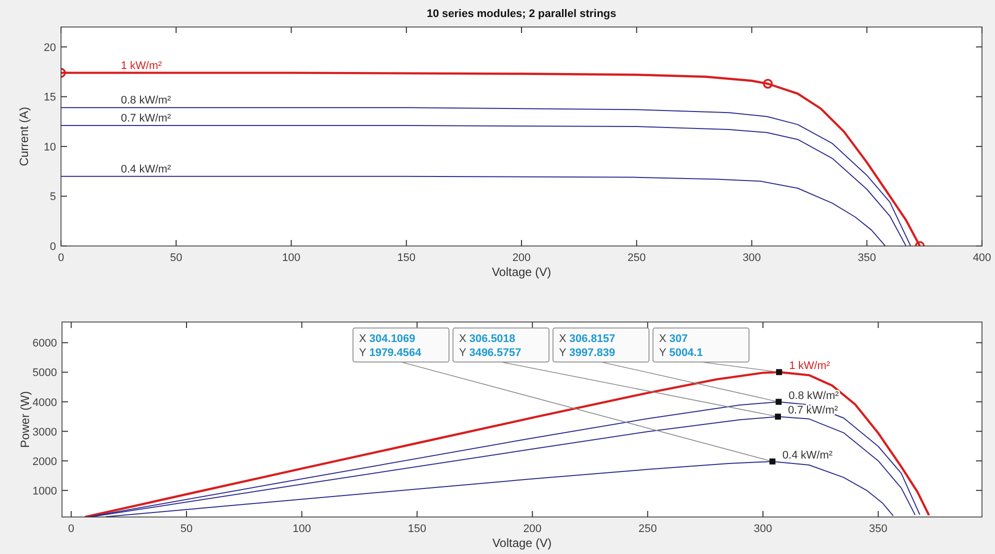 The image size is (995, 554). What do you see at coordinates (681, 346) in the screenshot?
I see `annotation: X 307 Y 5004.1` at bounding box center [681, 346].